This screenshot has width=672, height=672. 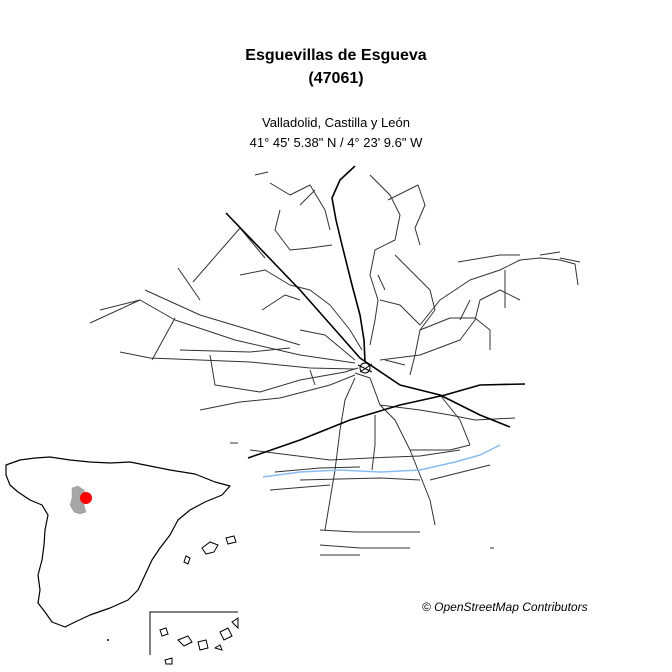 What do you see at coordinates (336, 78) in the screenshot?
I see `municipality-code: (47061)` at bounding box center [336, 78].